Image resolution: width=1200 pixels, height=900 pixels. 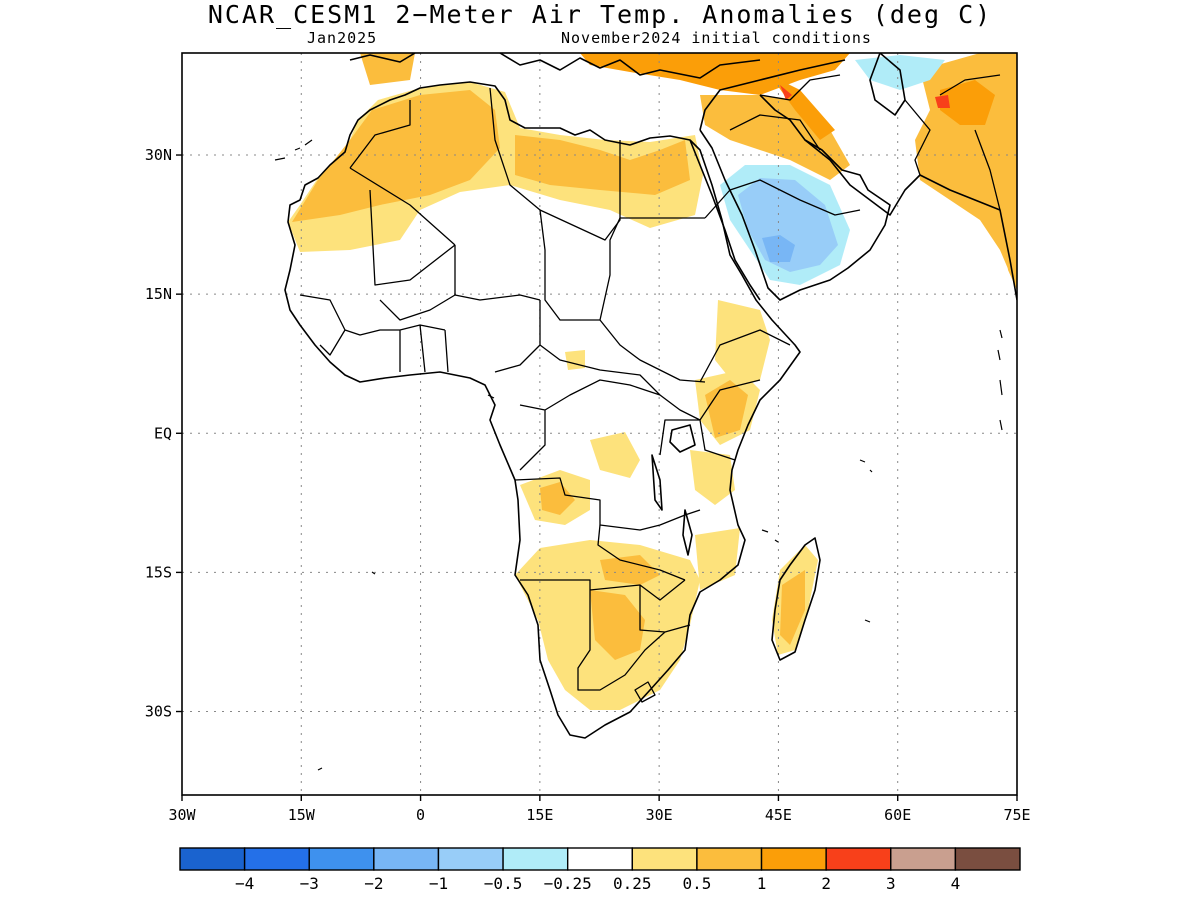 What do you see at coordinates (657, 482) in the screenshot?
I see `lake-tanganyika` at bounding box center [657, 482].